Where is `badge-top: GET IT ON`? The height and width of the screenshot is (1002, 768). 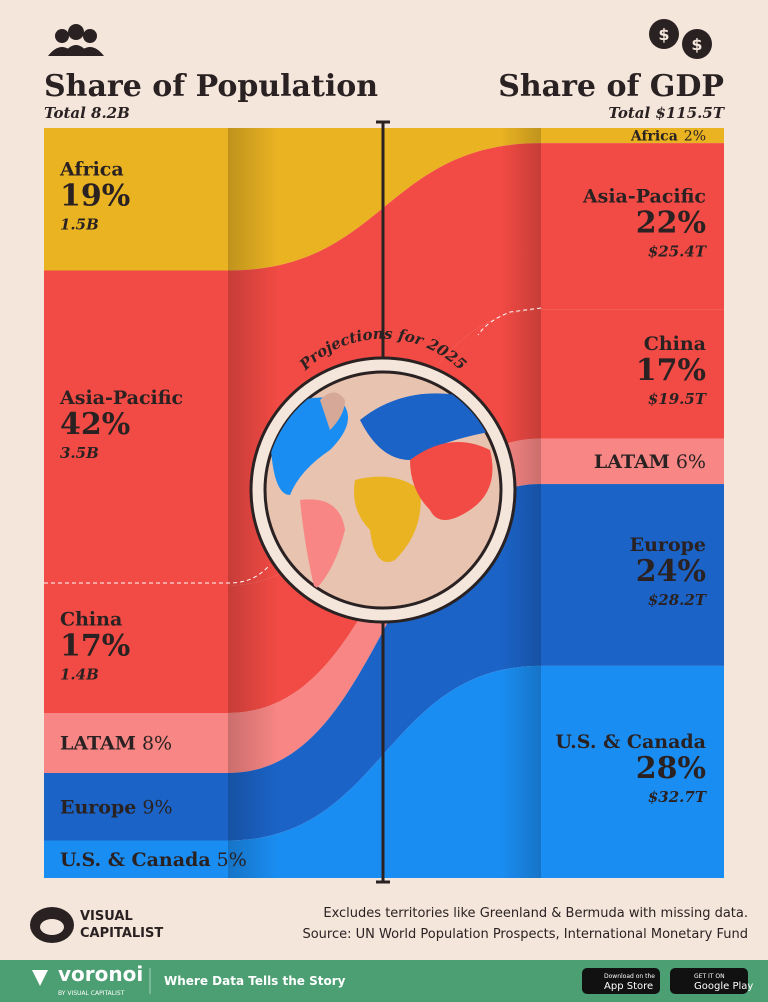
badge-top: GET IT ON is located at coordinates (709, 976).